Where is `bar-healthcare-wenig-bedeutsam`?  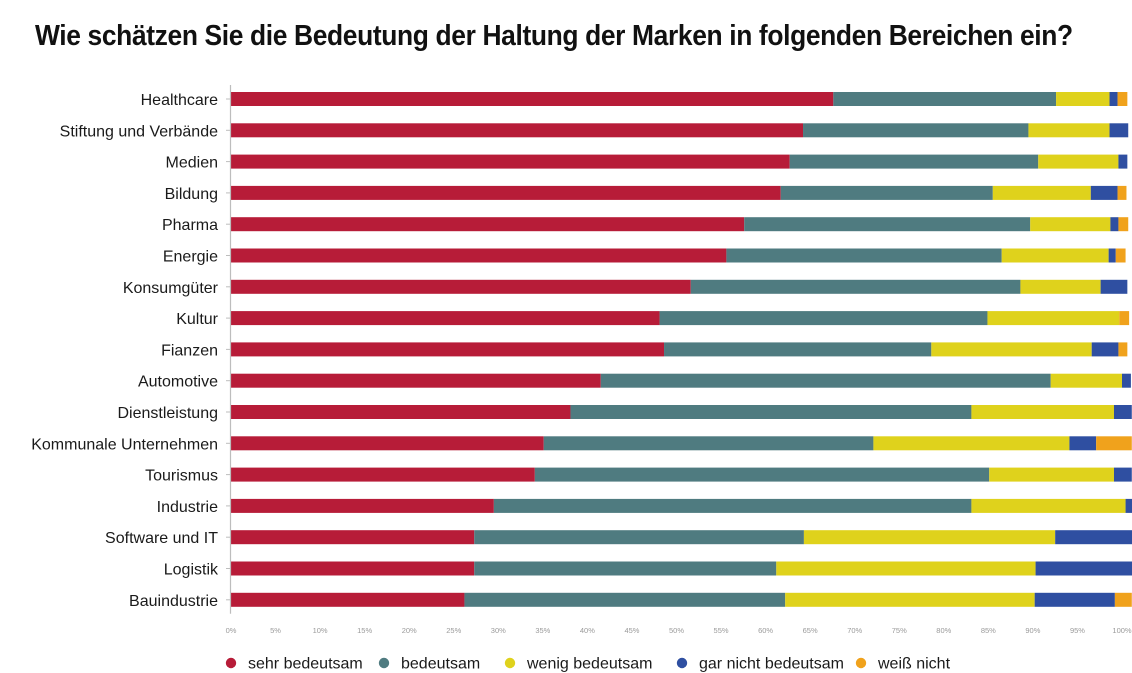 bar-healthcare-wenig-bedeutsam is located at coordinates (1083, 99).